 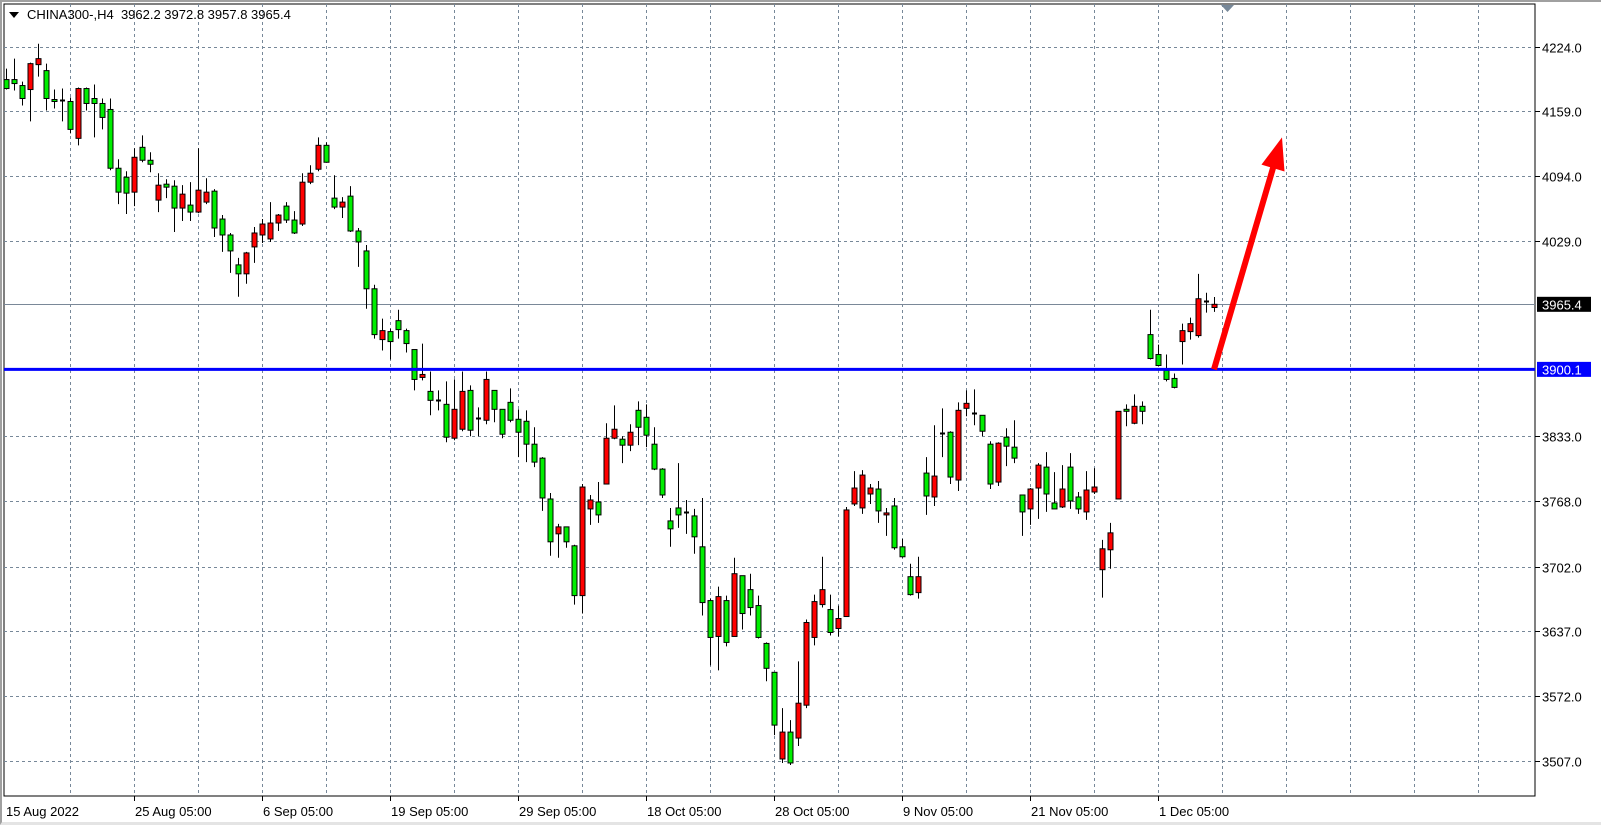 What do you see at coordinates (1244, 268) in the screenshot?
I see `trend-arrow-shaft` at bounding box center [1244, 268].